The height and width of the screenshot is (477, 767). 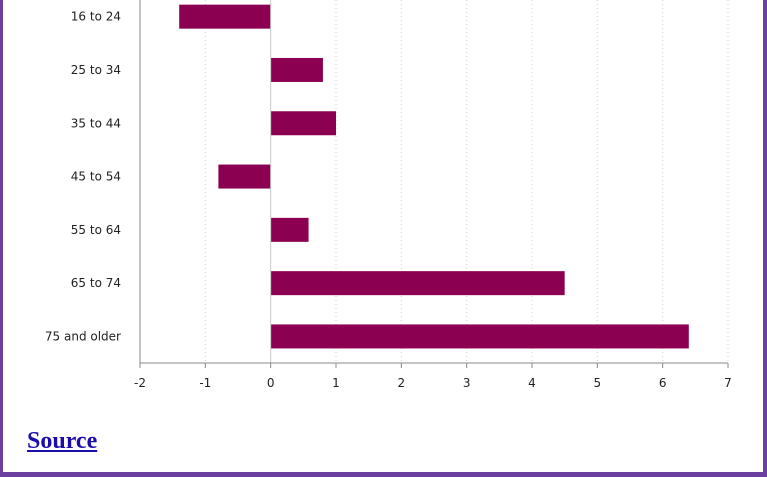 I want to click on x-tick-label: 4, so click(x=532, y=383).